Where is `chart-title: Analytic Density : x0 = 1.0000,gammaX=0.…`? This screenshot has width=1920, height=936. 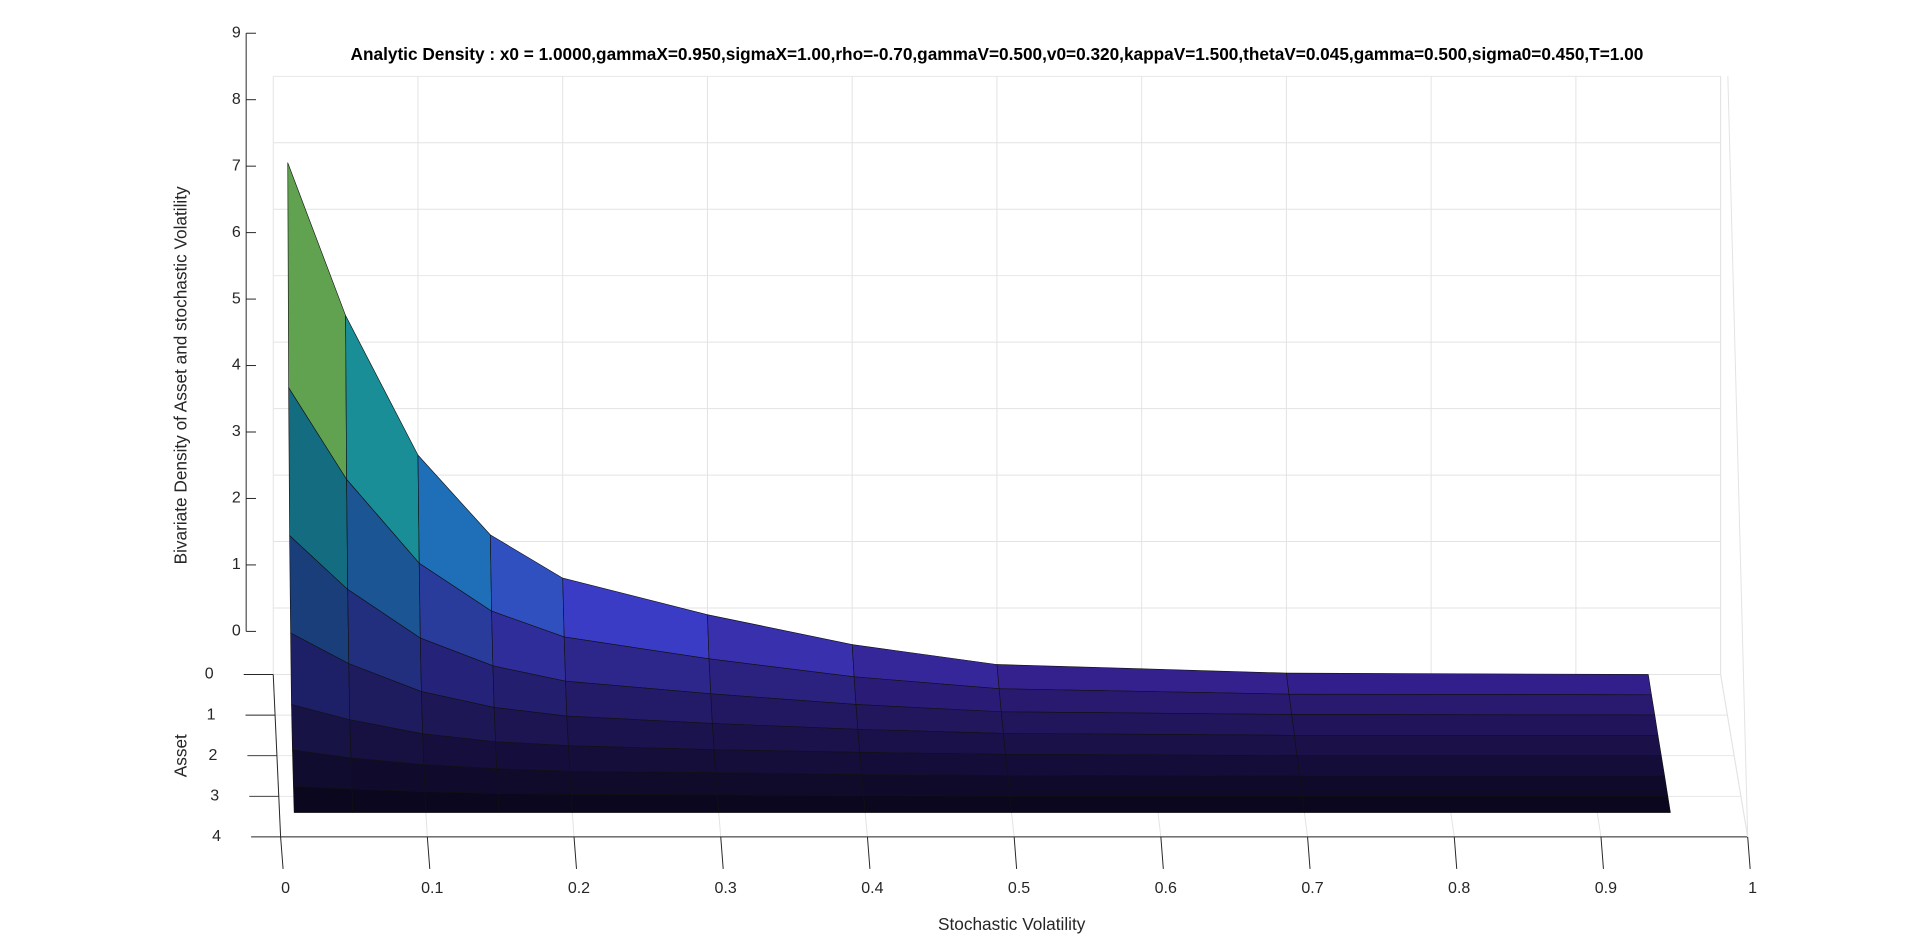 chart-title: Analytic Density : x0 = 1.0000,gammaX=0.… is located at coordinates (997, 54).